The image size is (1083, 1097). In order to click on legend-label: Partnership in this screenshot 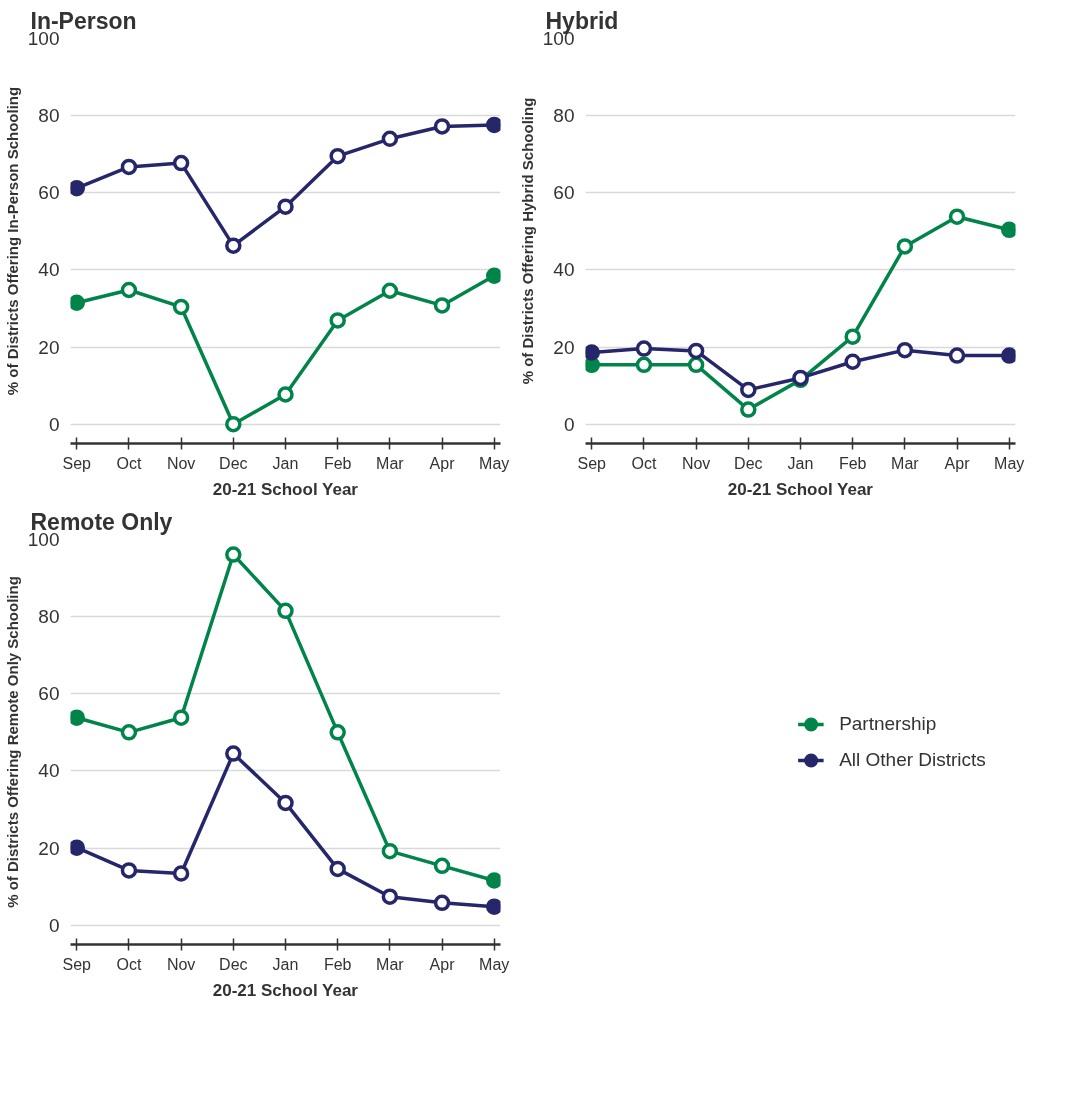, I will do `click(888, 723)`.